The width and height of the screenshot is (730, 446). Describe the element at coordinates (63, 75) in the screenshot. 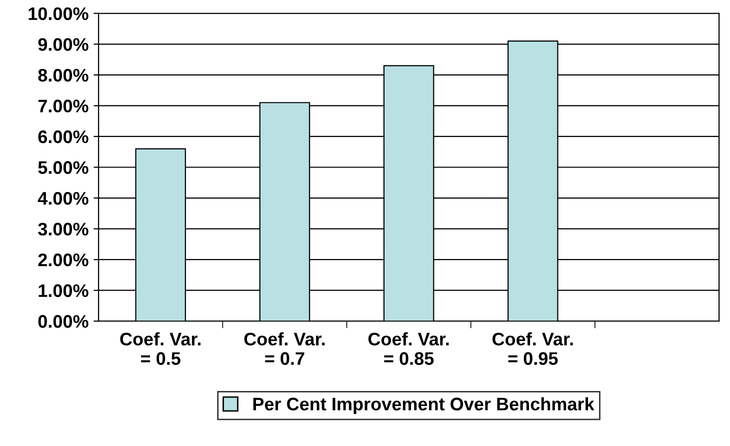

I see `y-tick-label: 8.00%` at that location.